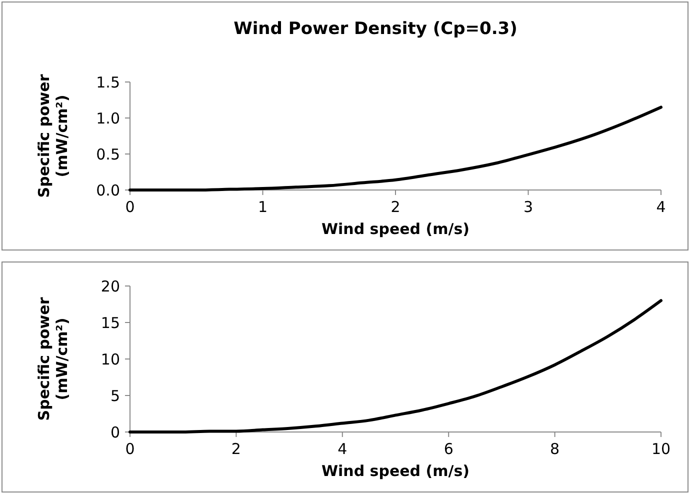 The width and height of the screenshot is (691, 497). What do you see at coordinates (110, 359) in the screenshot?
I see `y-tick-label: 10` at bounding box center [110, 359].